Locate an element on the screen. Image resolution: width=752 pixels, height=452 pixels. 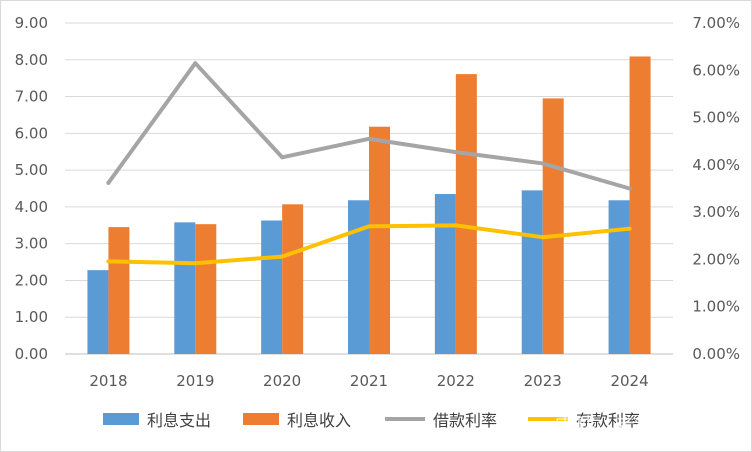
y-right-tick-label: 6.00% is located at coordinates (716, 70).